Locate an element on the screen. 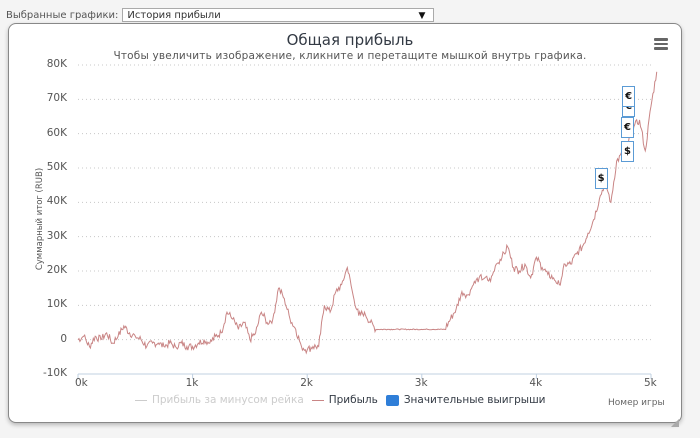 This screenshot has width=700, height=438. x-tick-label: 5k is located at coordinates (650, 383).